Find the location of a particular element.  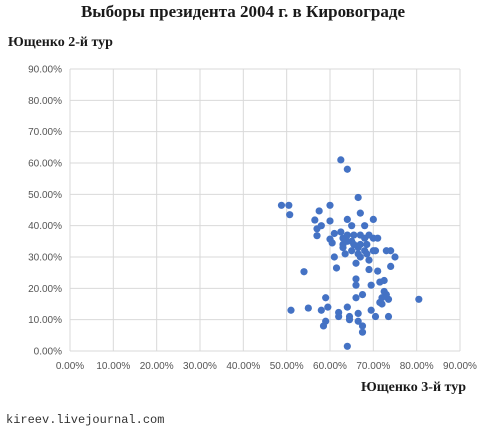

x-tick-label: 50.00% is located at coordinates (287, 366).